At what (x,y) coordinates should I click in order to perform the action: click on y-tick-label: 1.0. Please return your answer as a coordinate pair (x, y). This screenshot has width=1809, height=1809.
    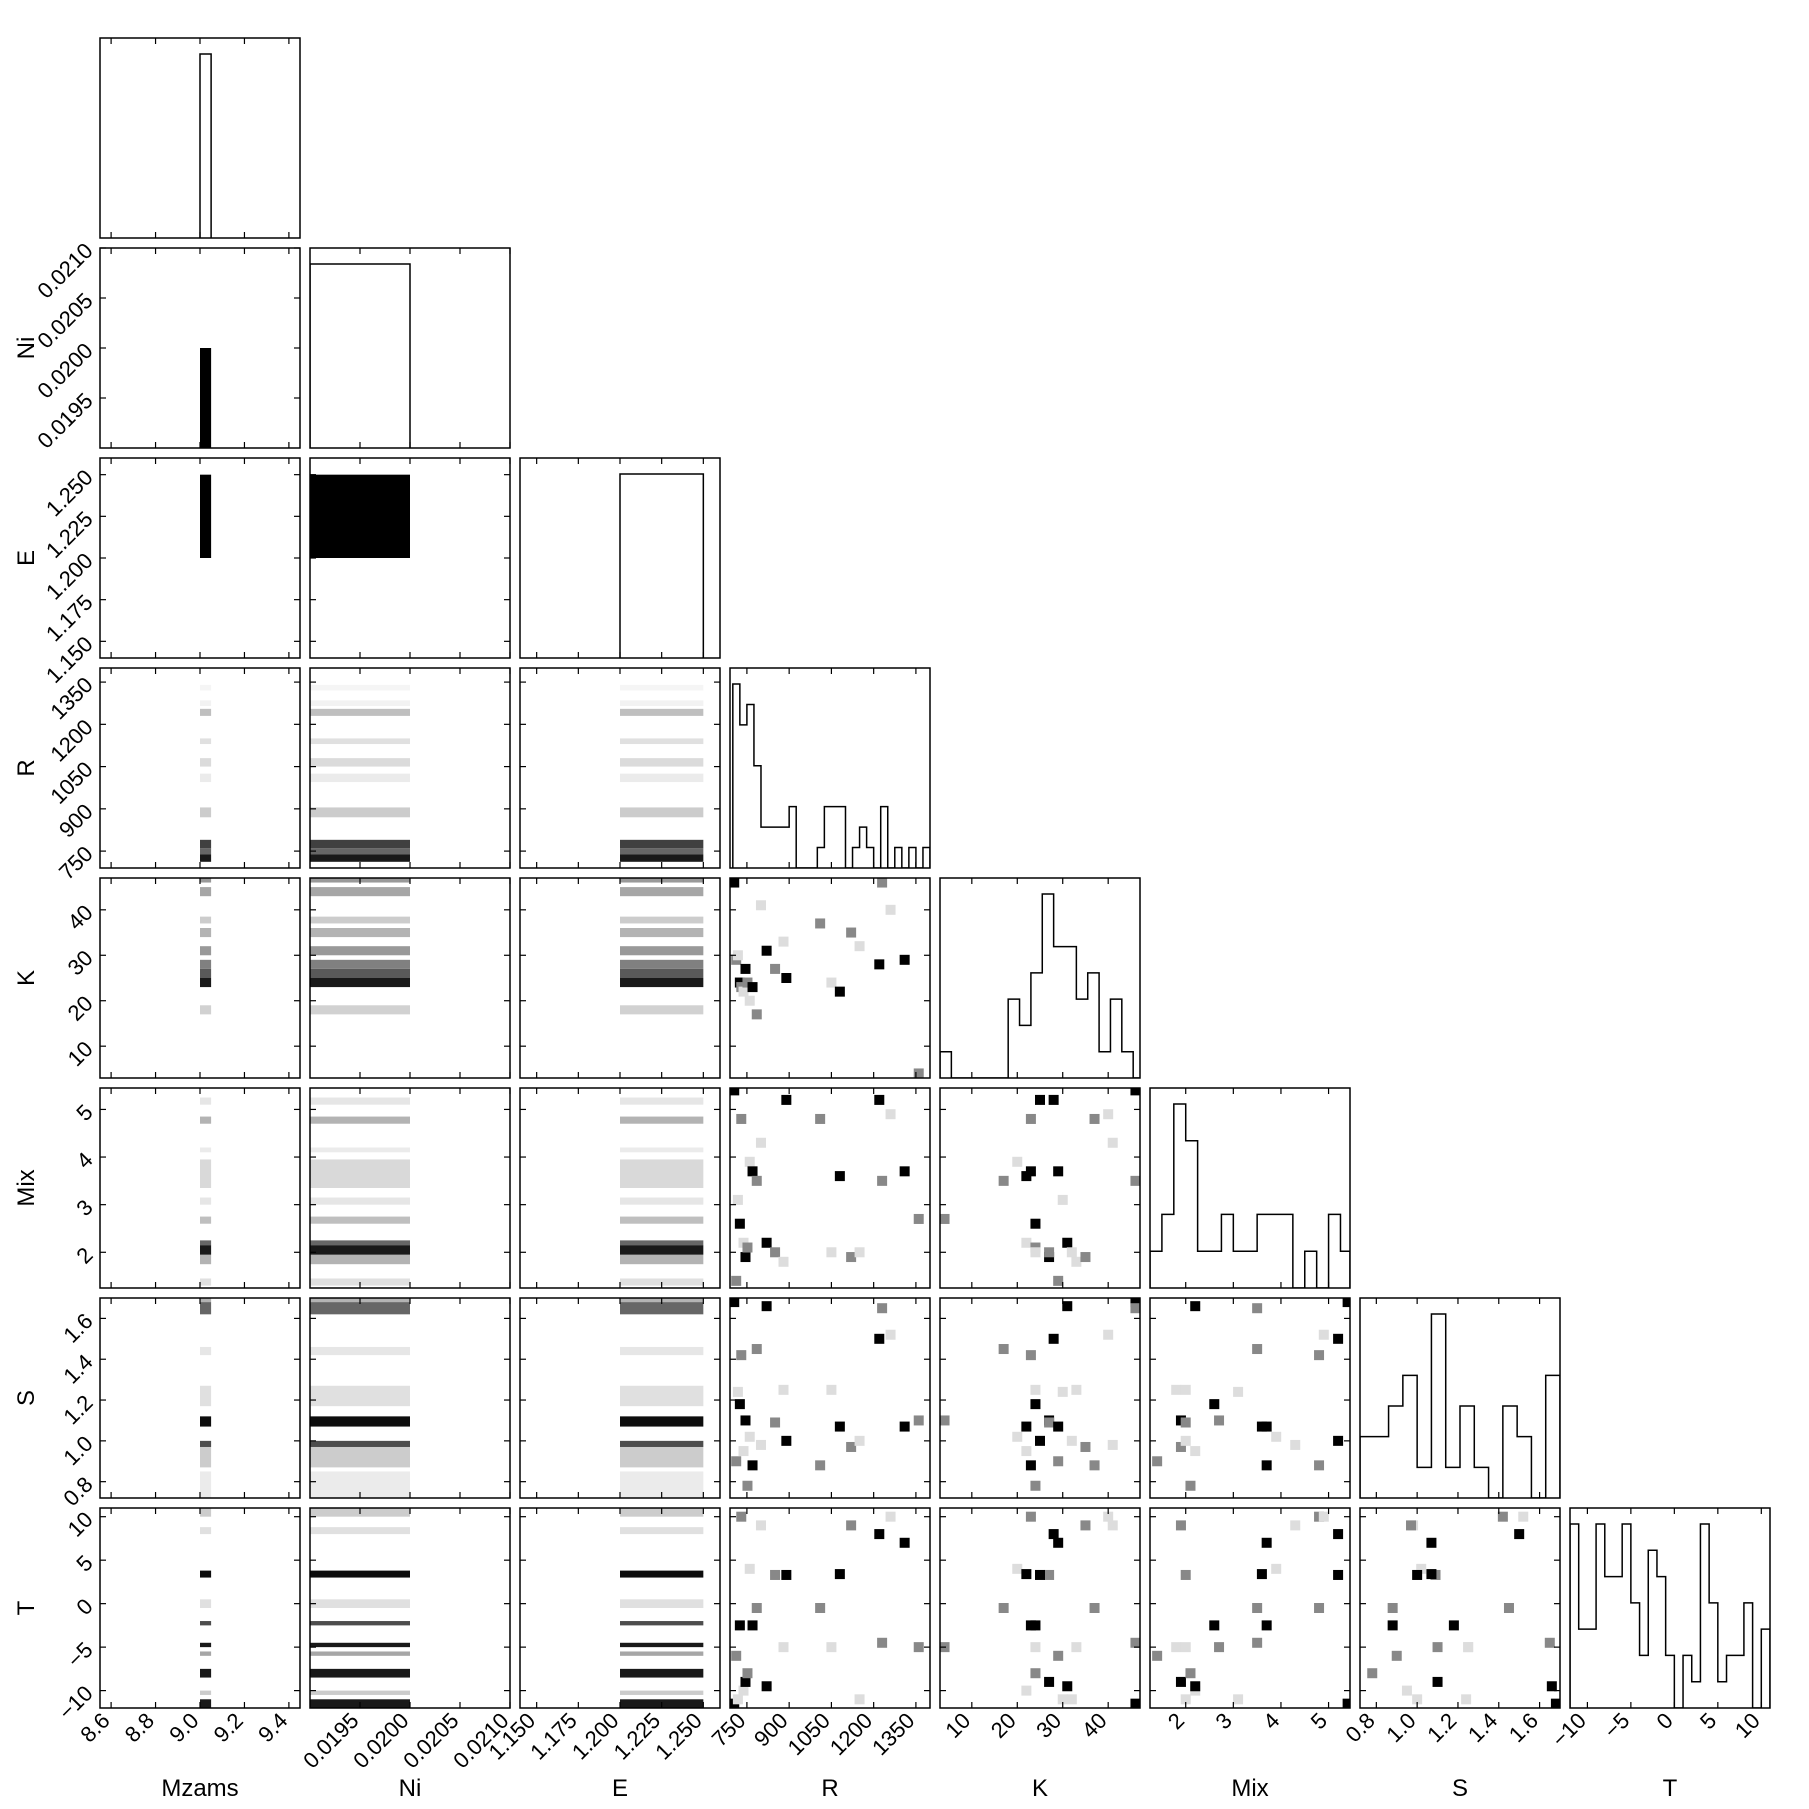
    Looking at the image, I should click on (77, 1450).